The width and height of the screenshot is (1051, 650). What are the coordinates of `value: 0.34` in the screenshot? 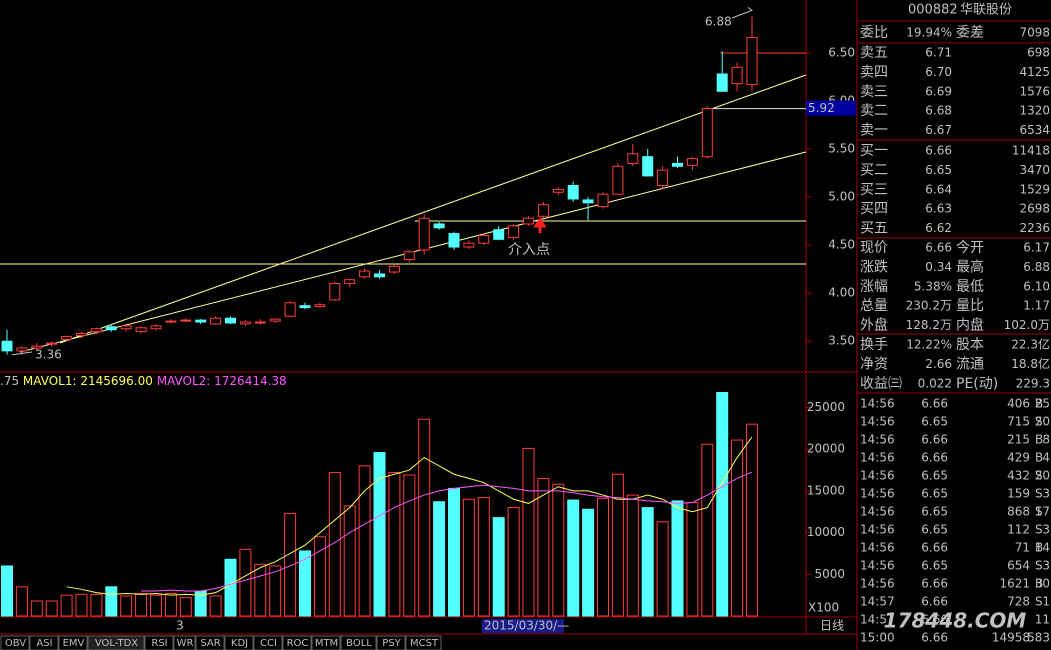 It's located at (938, 267).